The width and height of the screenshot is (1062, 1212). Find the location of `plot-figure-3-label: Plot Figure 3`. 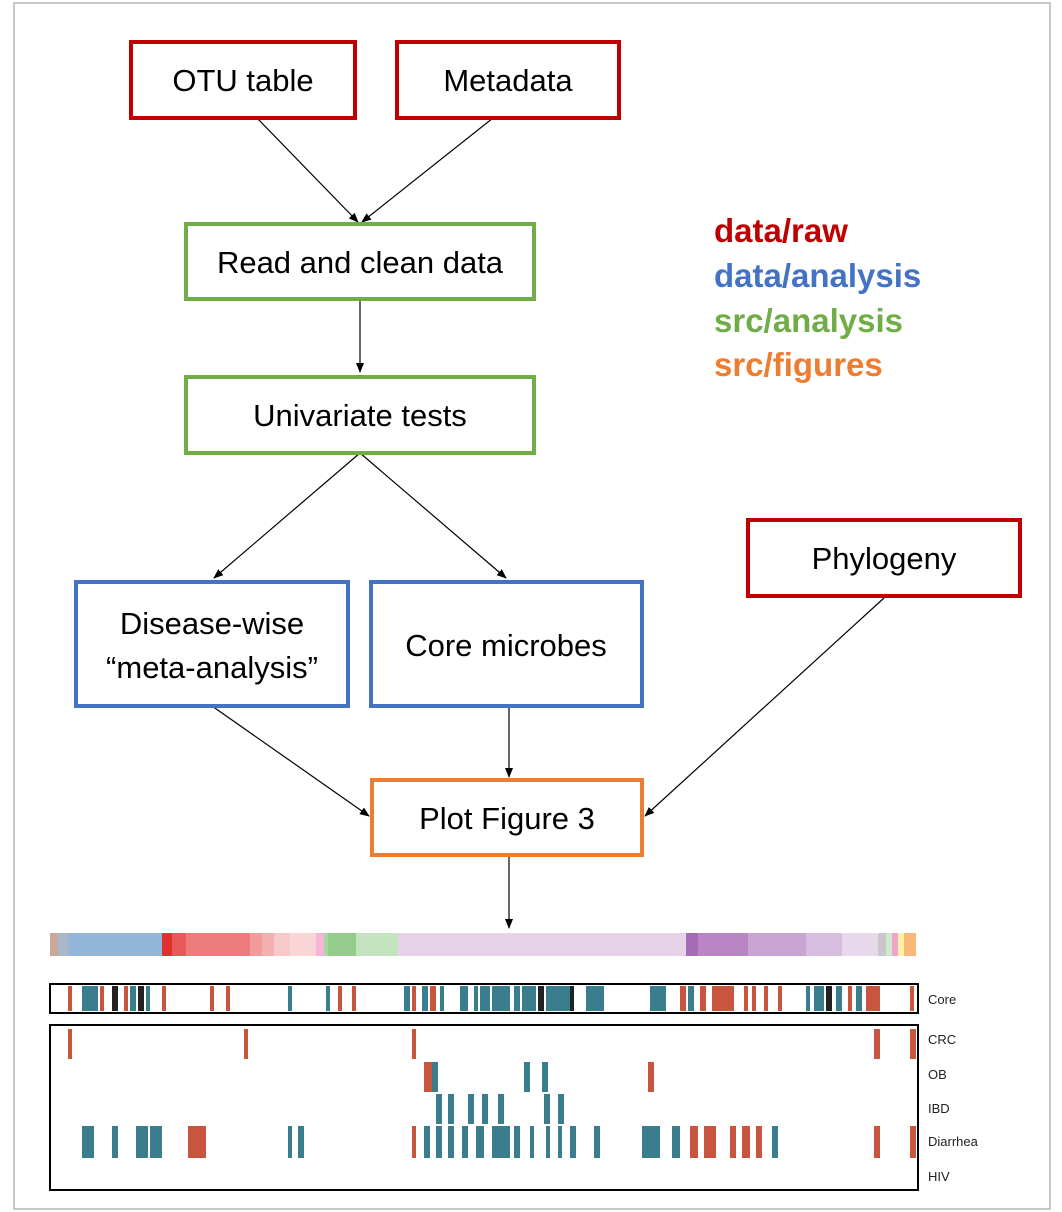

plot-figure-3-label: Plot Figure 3 is located at coordinates (507, 818).